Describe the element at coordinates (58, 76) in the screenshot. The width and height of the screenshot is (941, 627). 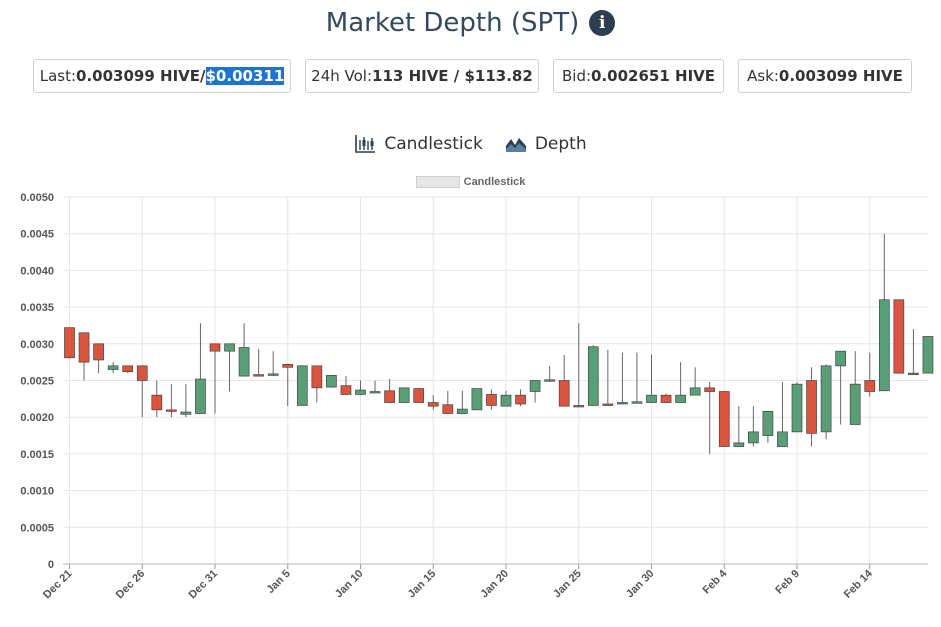
I see `stat-last-label: Last:` at that location.